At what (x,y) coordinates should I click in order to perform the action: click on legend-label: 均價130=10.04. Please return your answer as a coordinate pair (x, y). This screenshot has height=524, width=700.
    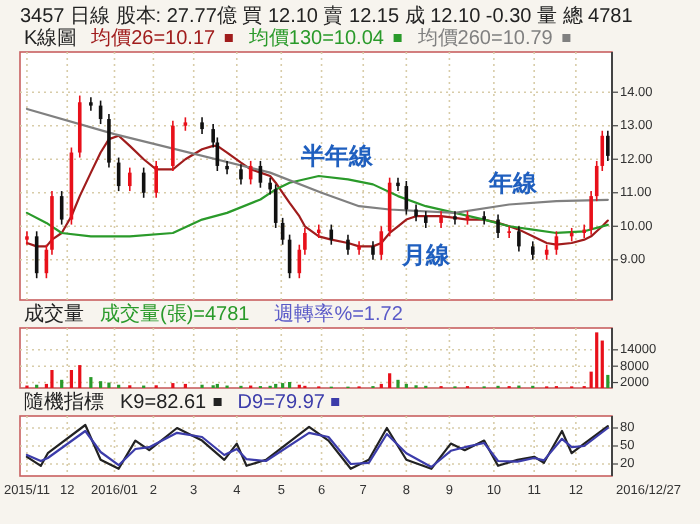
    Looking at the image, I should click on (315, 38).